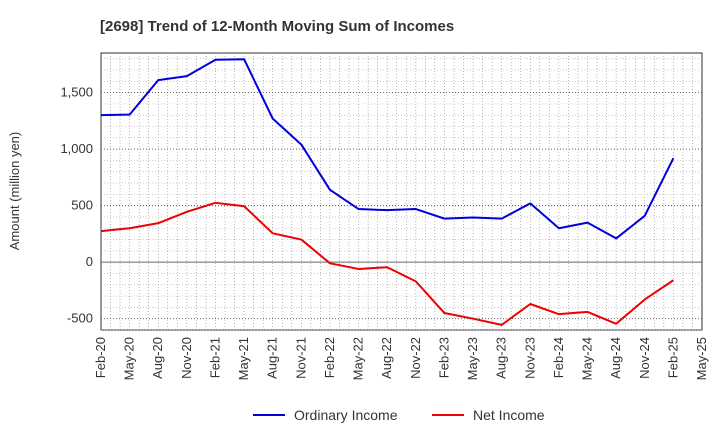 The height and width of the screenshot is (440, 720). Describe the element at coordinates (399, 415) in the screenshot. I see `legend: Ordinary Income Net Income` at that location.